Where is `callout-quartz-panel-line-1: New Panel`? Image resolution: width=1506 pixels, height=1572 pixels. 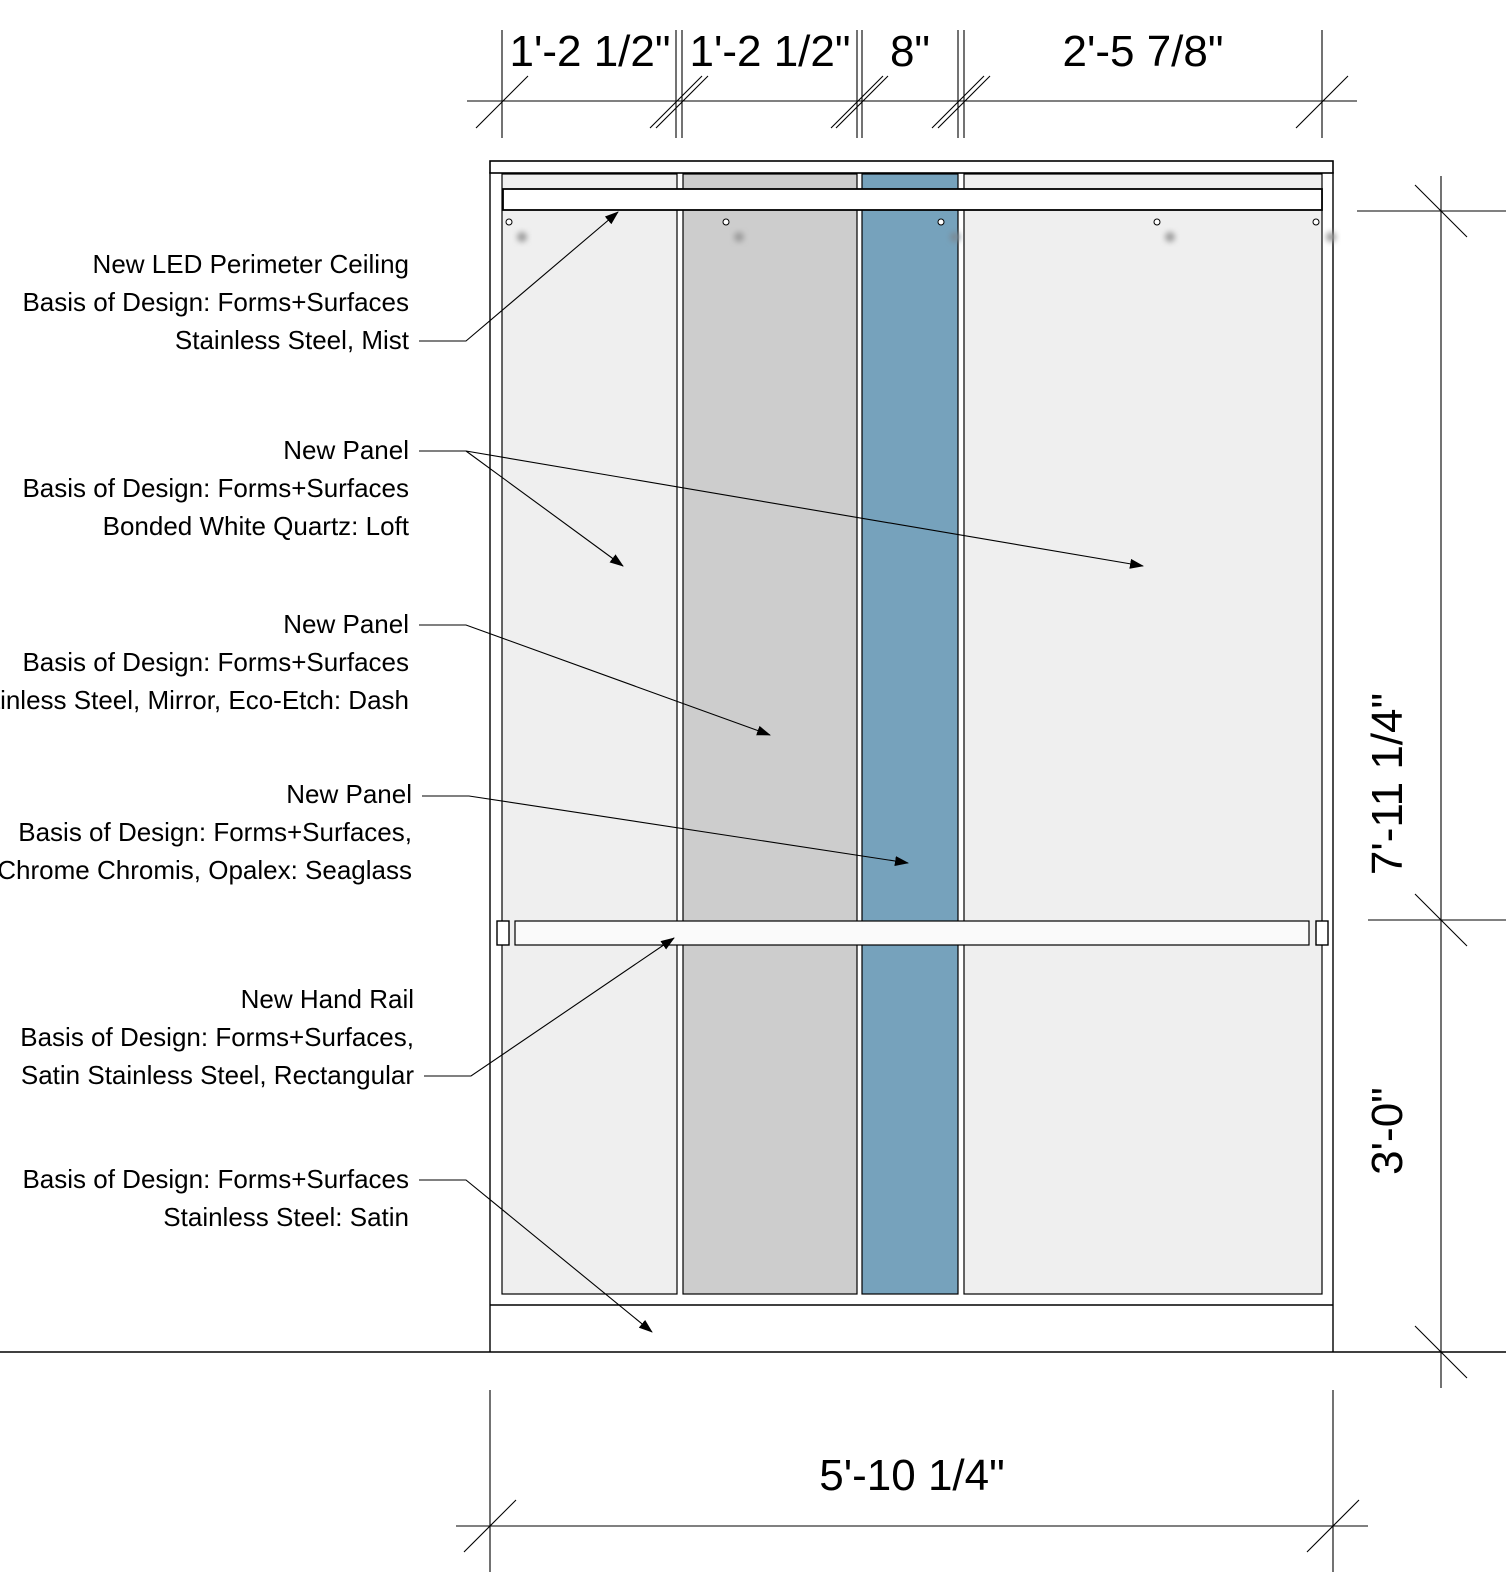
callout-quartz-panel-line-1: New Panel is located at coordinates (346, 450).